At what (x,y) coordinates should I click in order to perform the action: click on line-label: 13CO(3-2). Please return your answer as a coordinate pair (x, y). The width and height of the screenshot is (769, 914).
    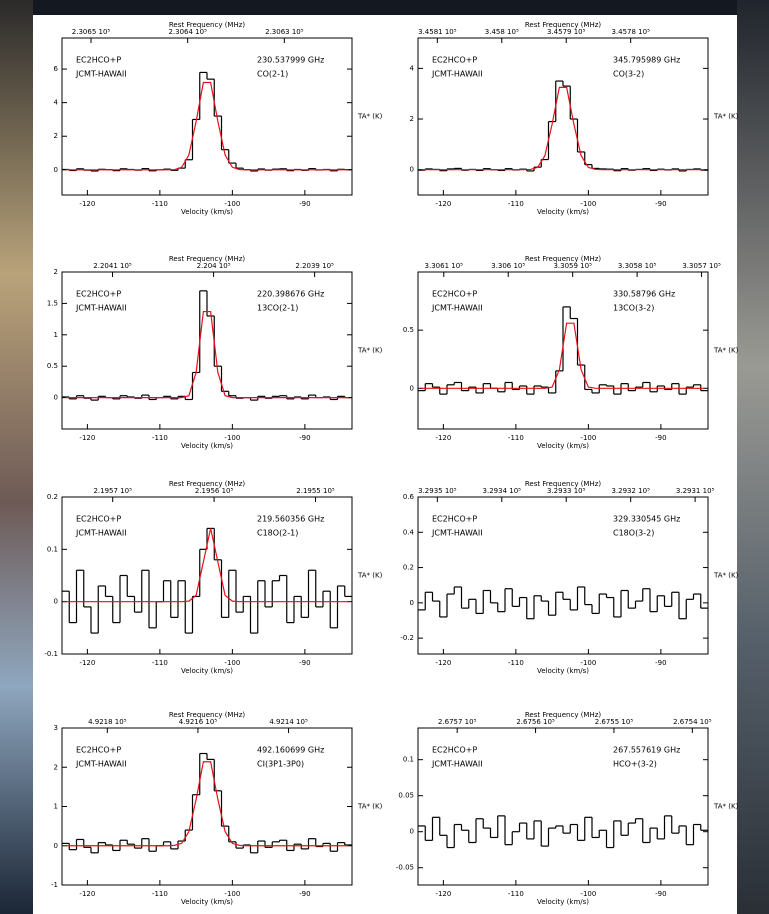
    Looking at the image, I should click on (633, 308).